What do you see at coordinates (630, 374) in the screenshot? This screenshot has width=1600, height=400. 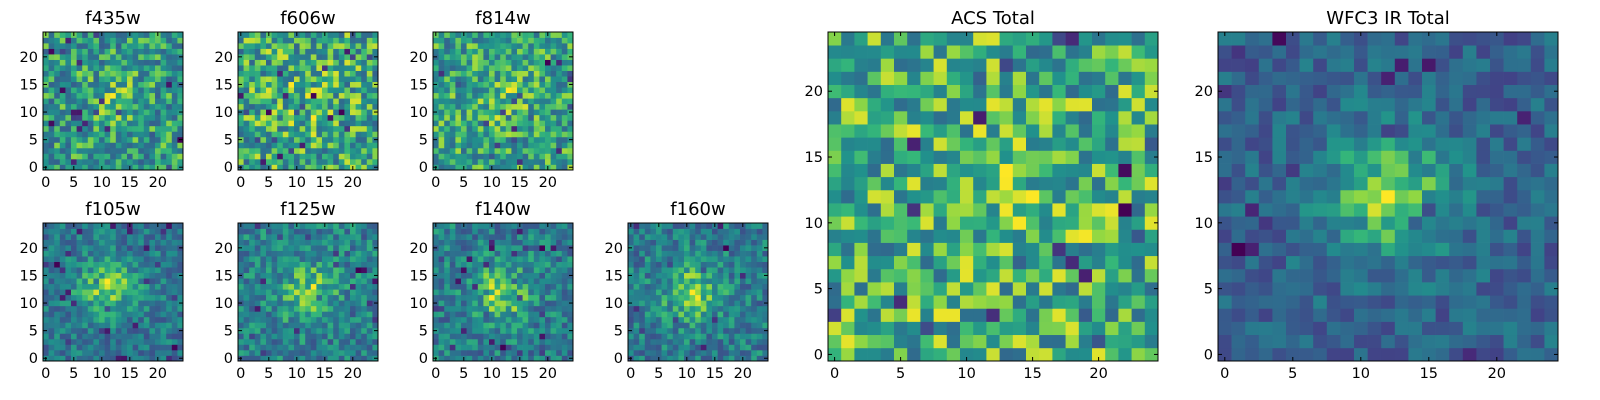 I see `x-tick-label: 0` at bounding box center [630, 374].